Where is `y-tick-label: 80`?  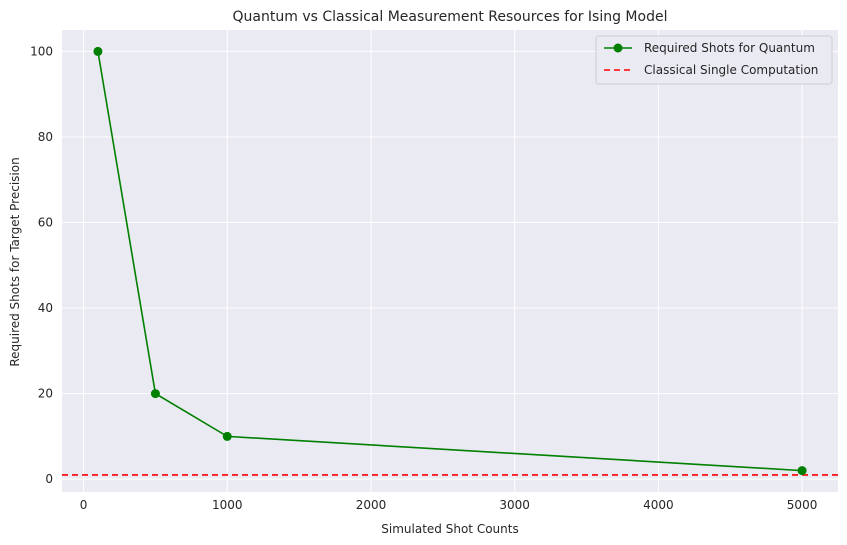
y-tick-label: 80 is located at coordinates (45, 137).